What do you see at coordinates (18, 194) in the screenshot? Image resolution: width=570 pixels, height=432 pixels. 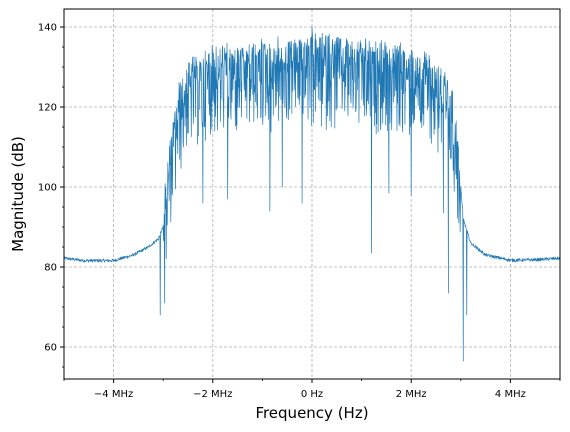 I see `y-axis-label: Magnitude (dB)` at bounding box center [18, 194].